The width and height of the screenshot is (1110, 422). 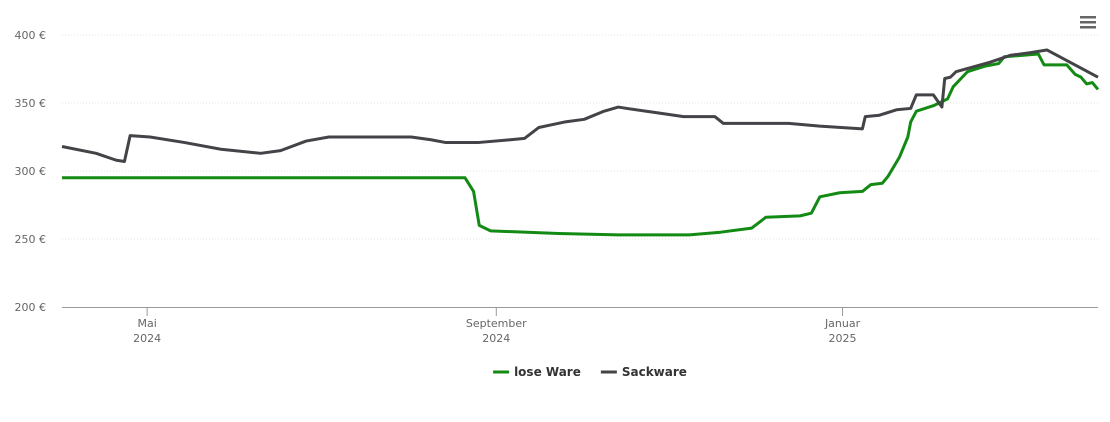 What do you see at coordinates (496, 331) in the screenshot?
I see `x-tick-label: September 2024` at bounding box center [496, 331].